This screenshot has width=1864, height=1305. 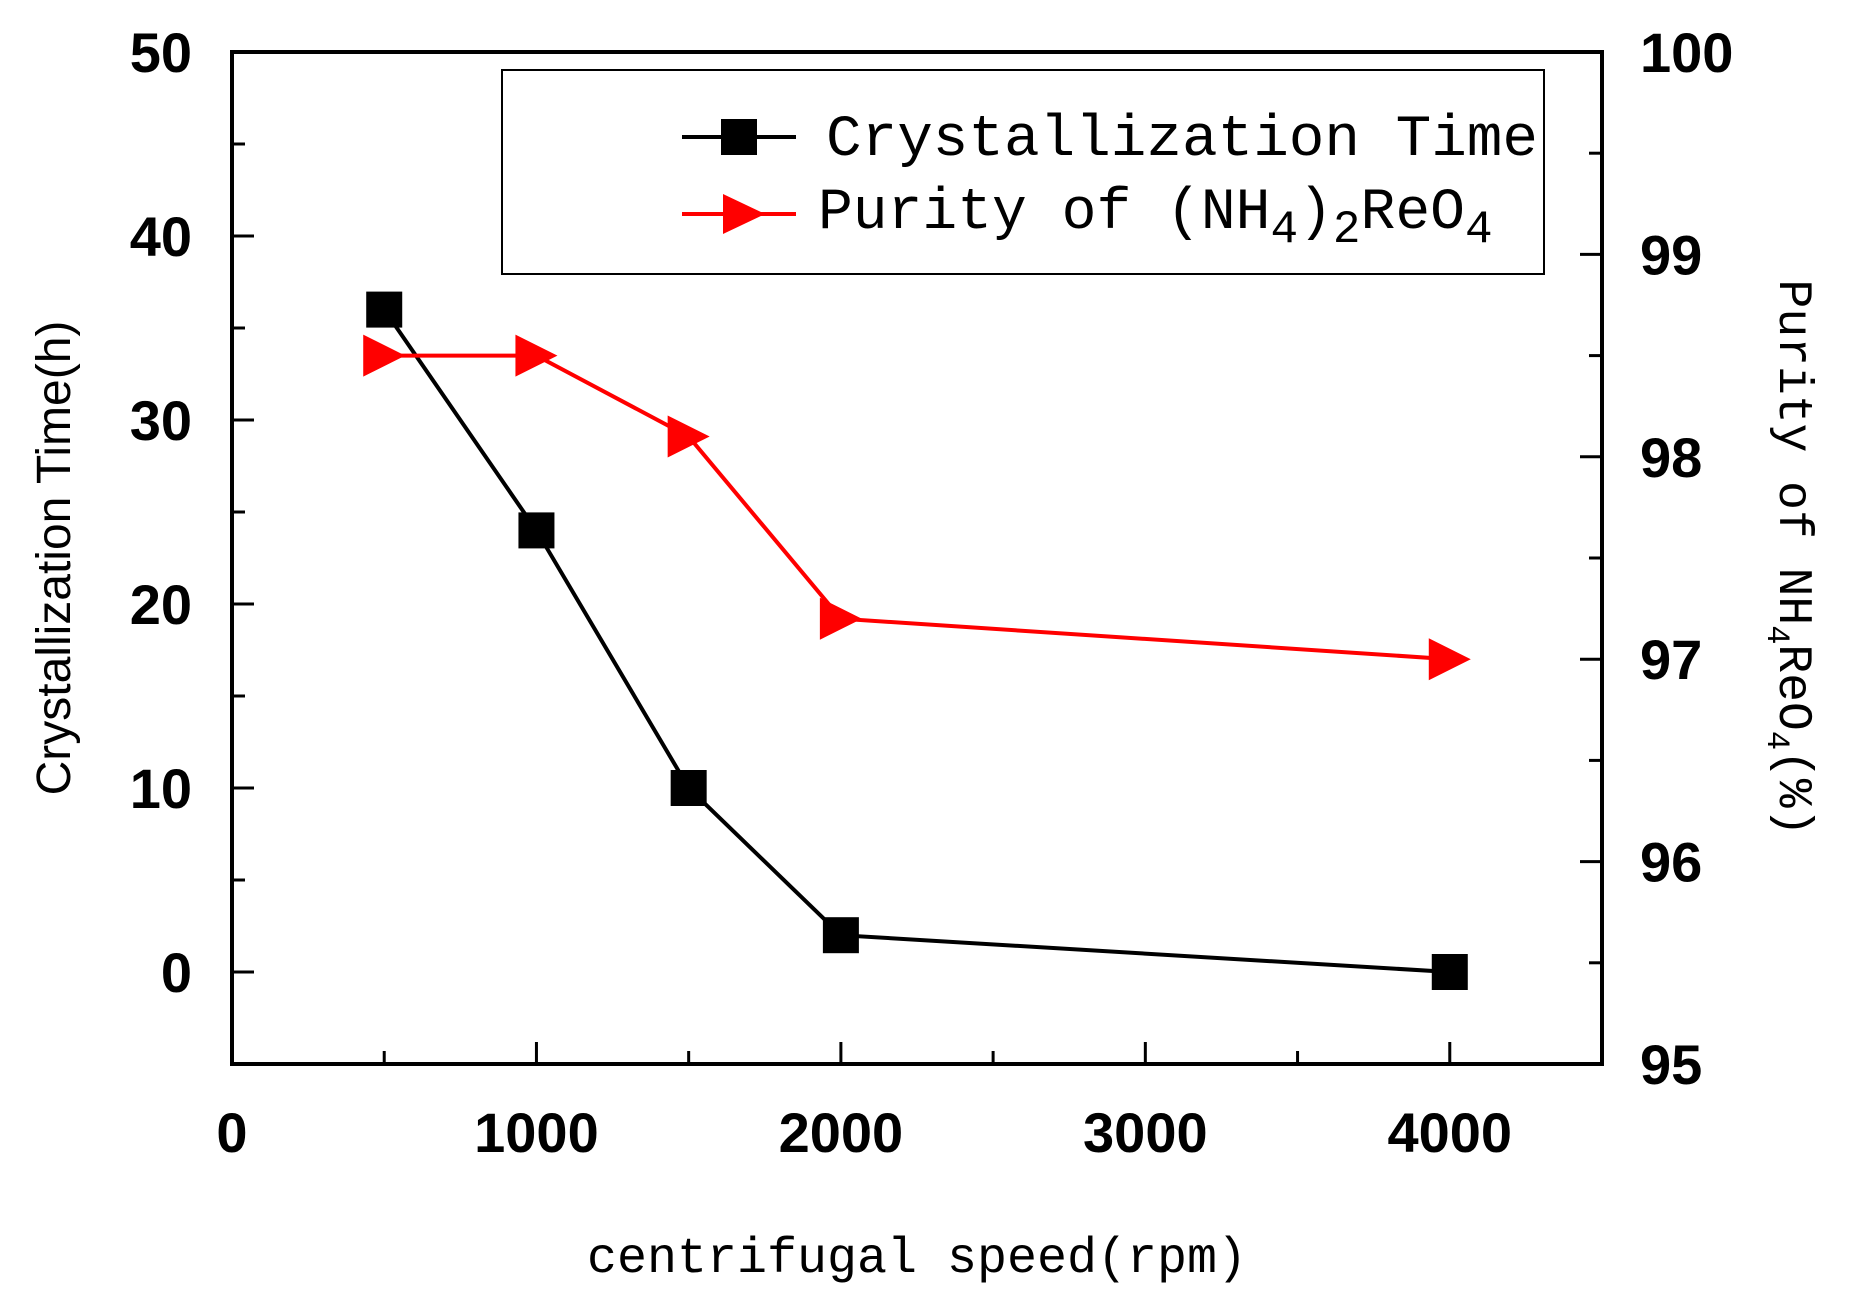 What do you see at coordinates (841, 1132) in the screenshot?
I see `x-tick-label-2000: 2000` at bounding box center [841, 1132].